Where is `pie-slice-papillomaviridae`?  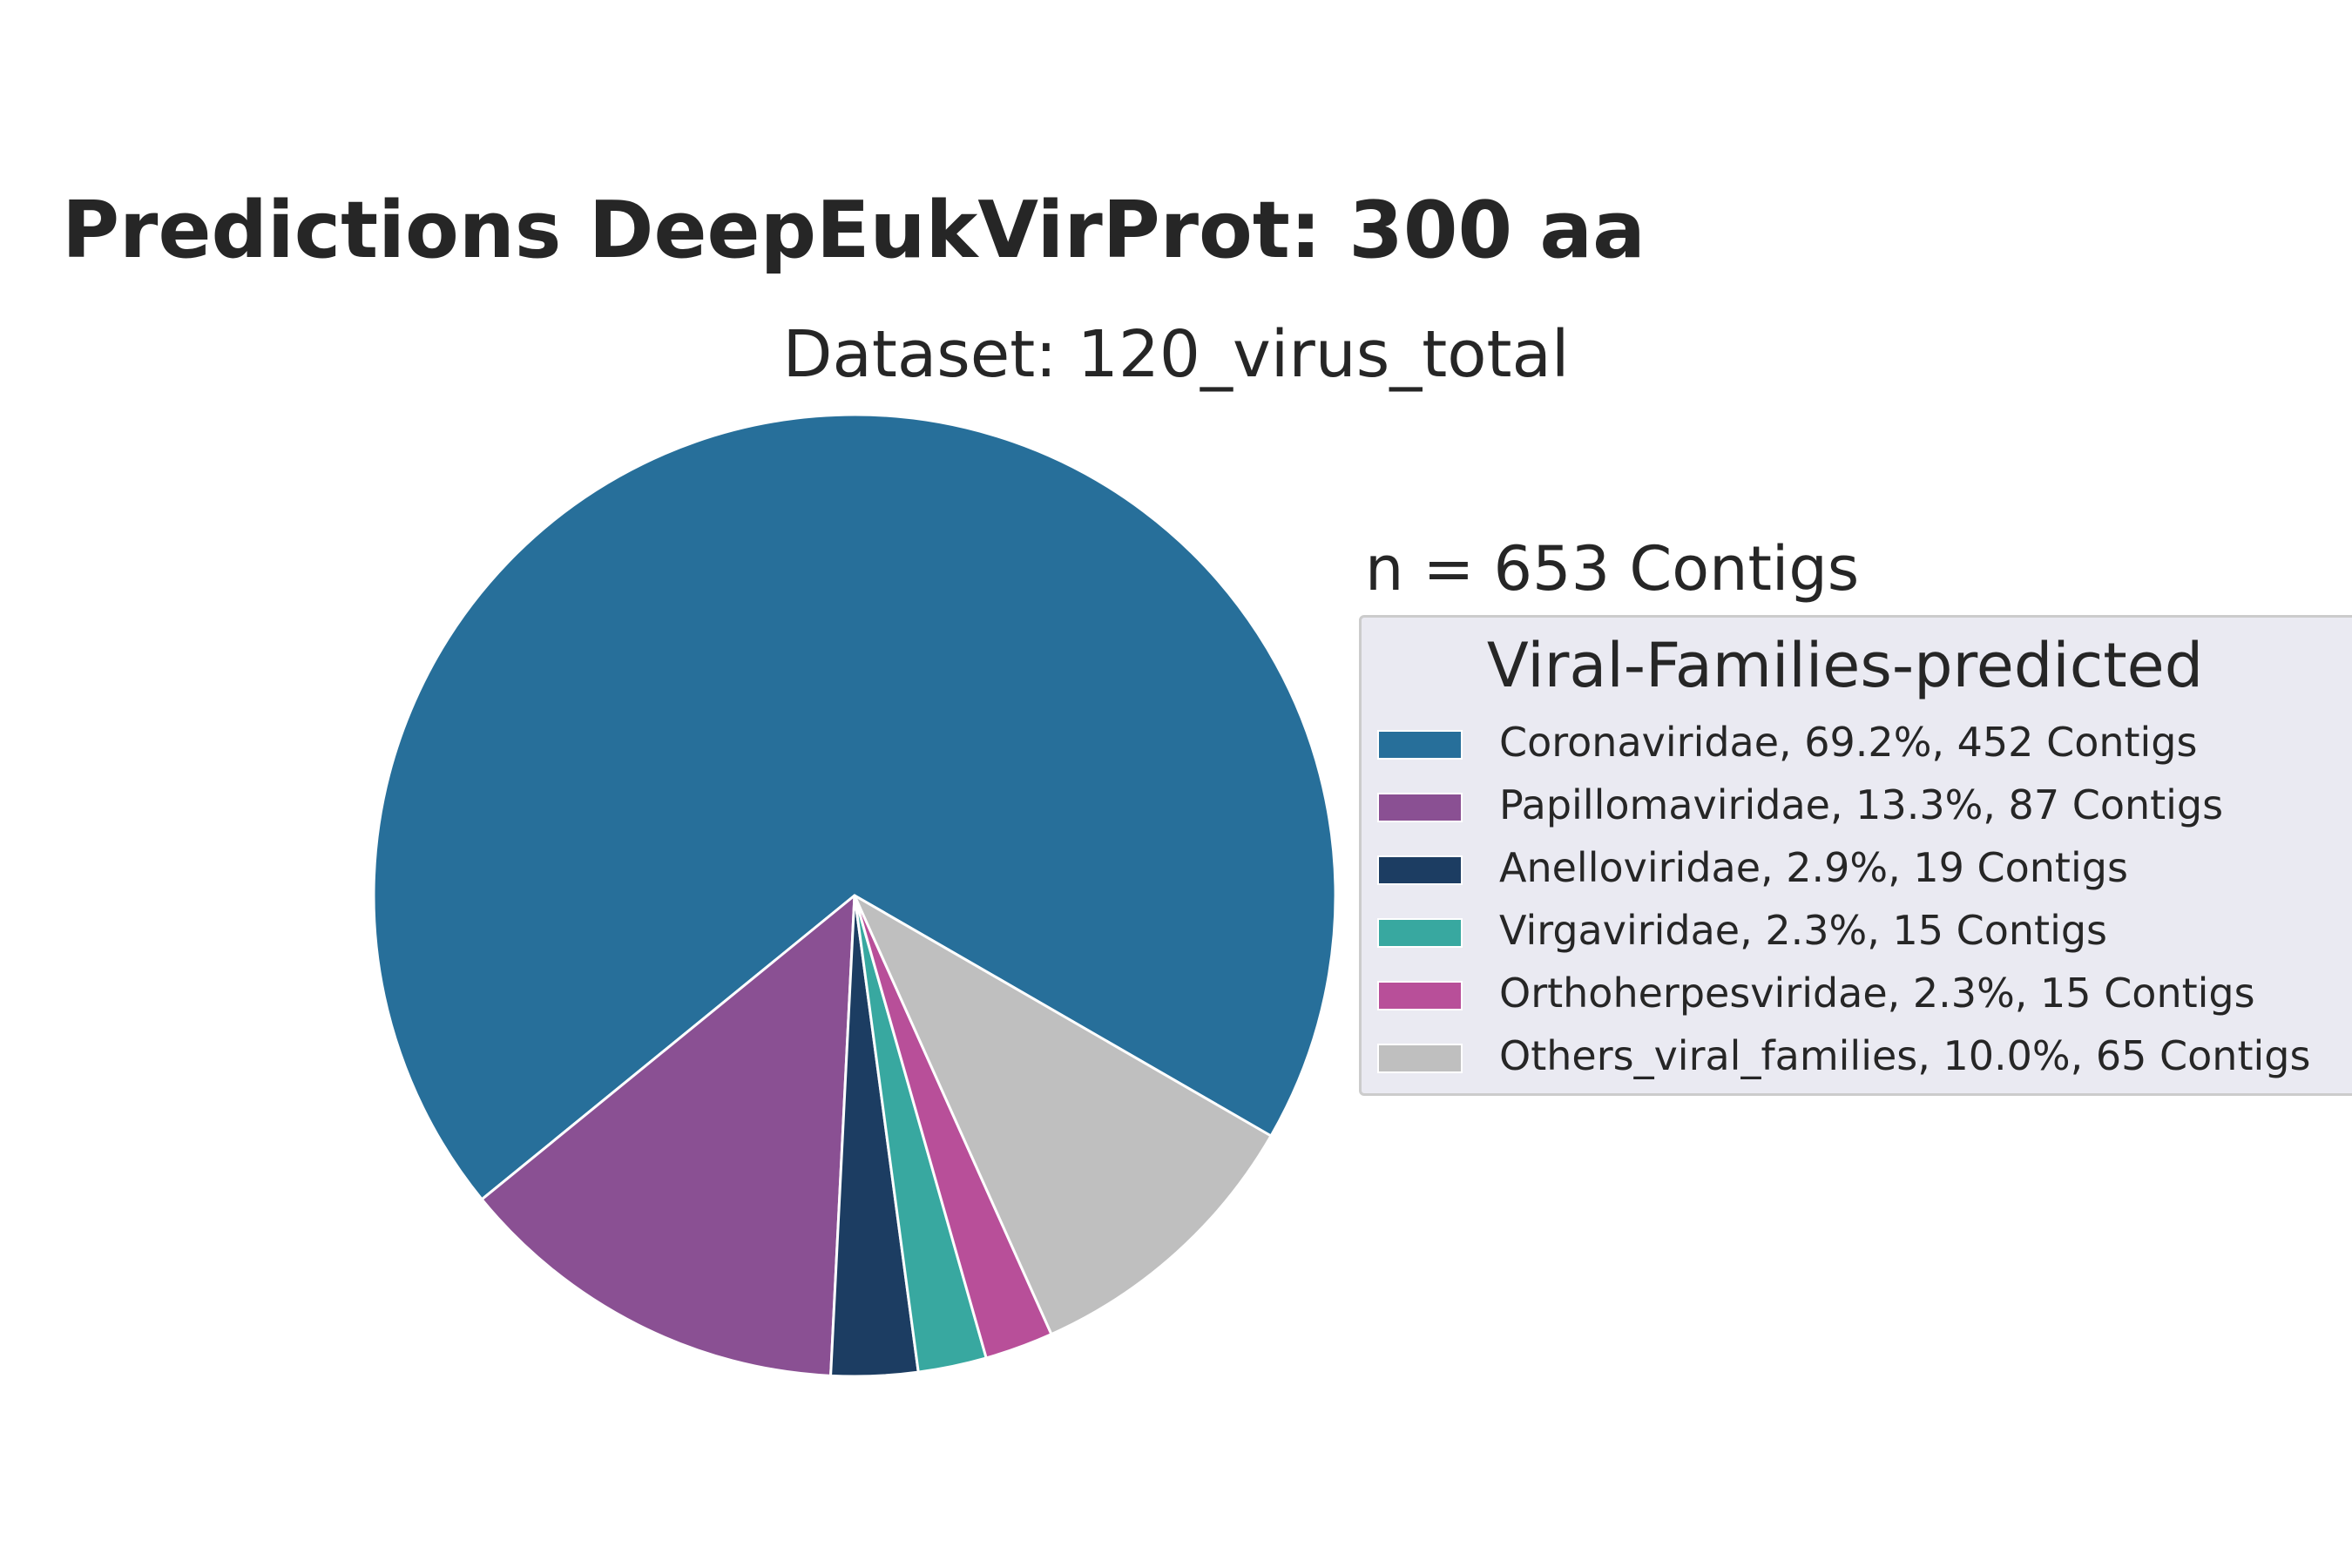 pie-slice-papillomaviridae is located at coordinates (668, 1135).